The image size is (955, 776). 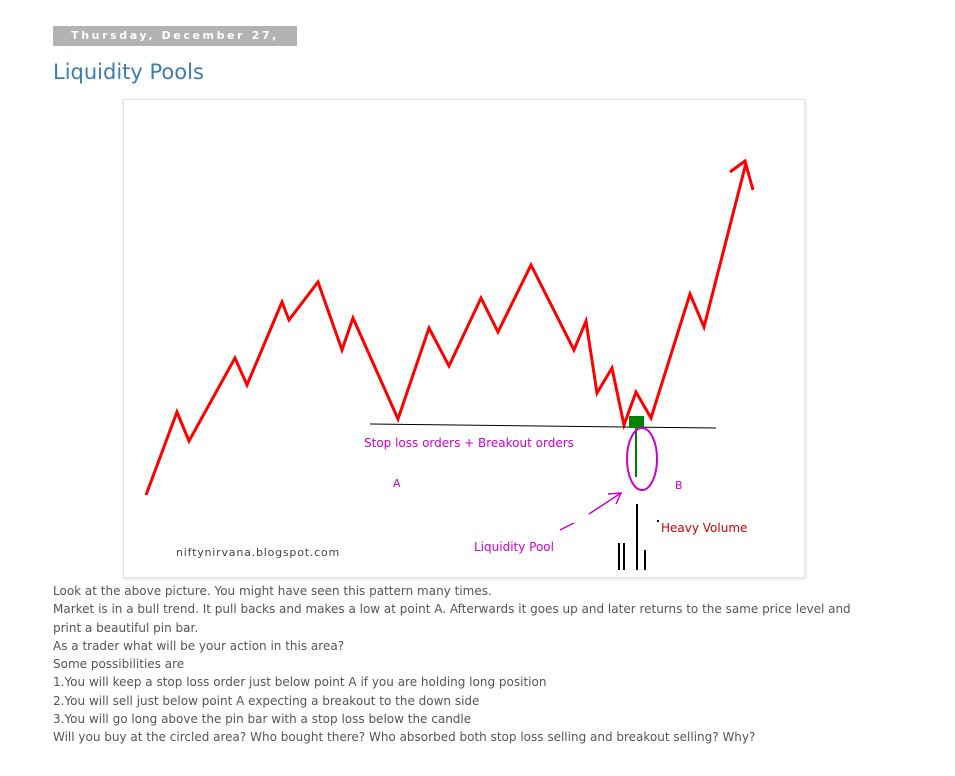 I want to click on pointer-arrow-head-icon, so click(x=615, y=498).